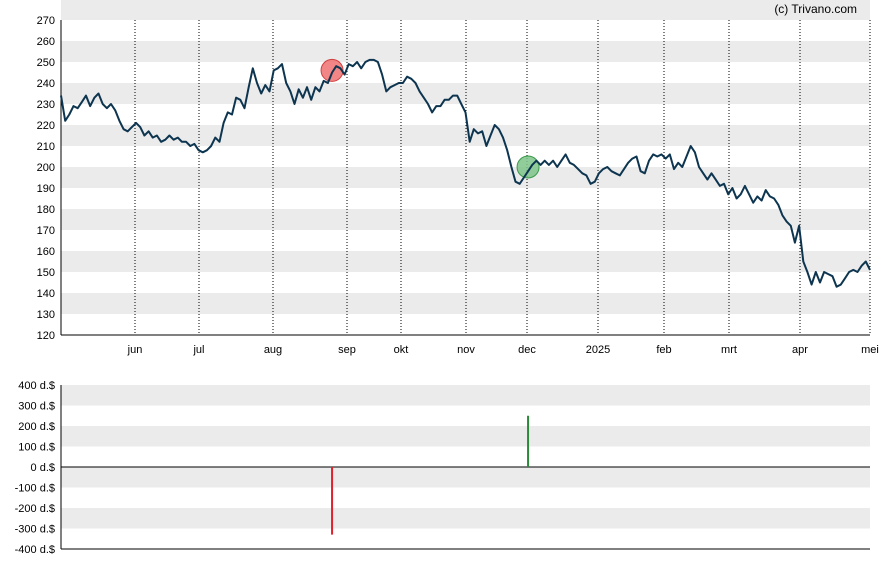  Describe the element at coordinates (46, 168) in the screenshot. I see `y-tick-label: 200` at that location.